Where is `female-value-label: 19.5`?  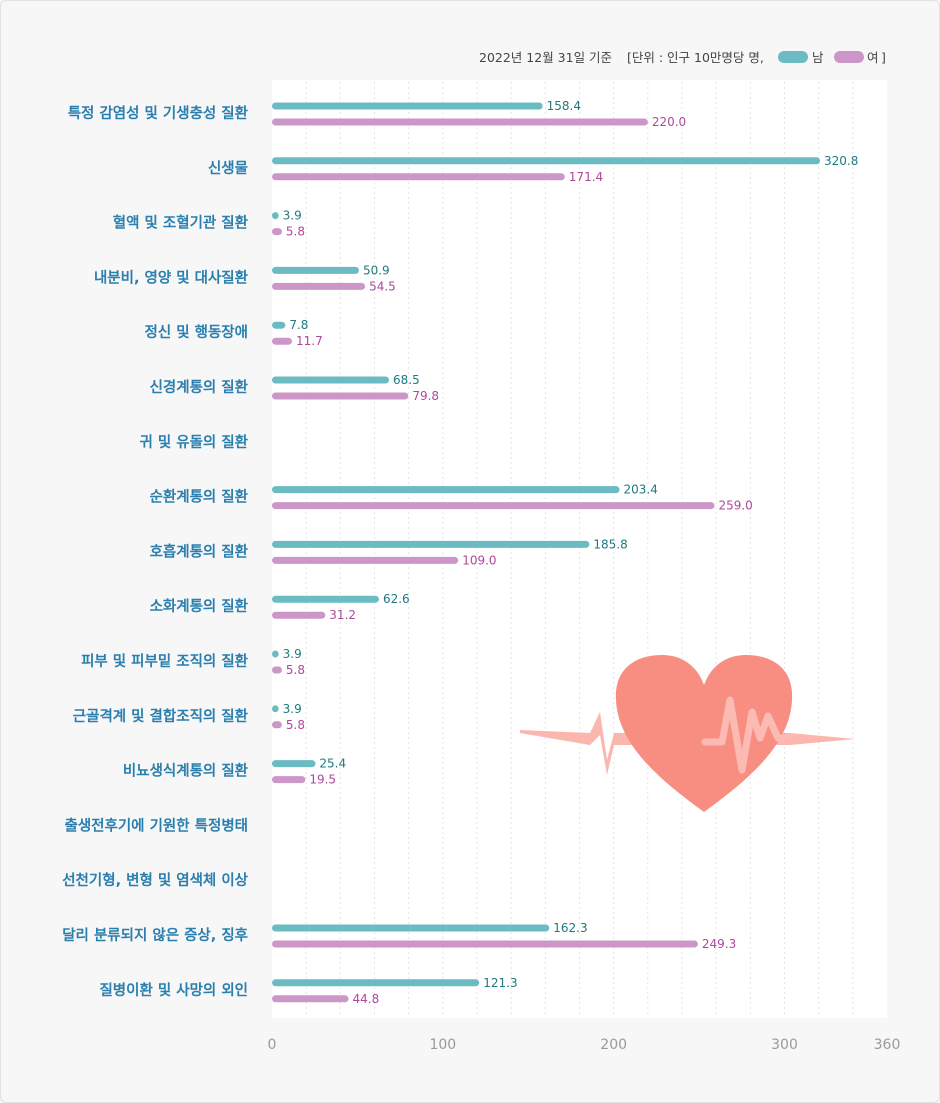
female-value-label: 19.5 is located at coordinates (322, 780).